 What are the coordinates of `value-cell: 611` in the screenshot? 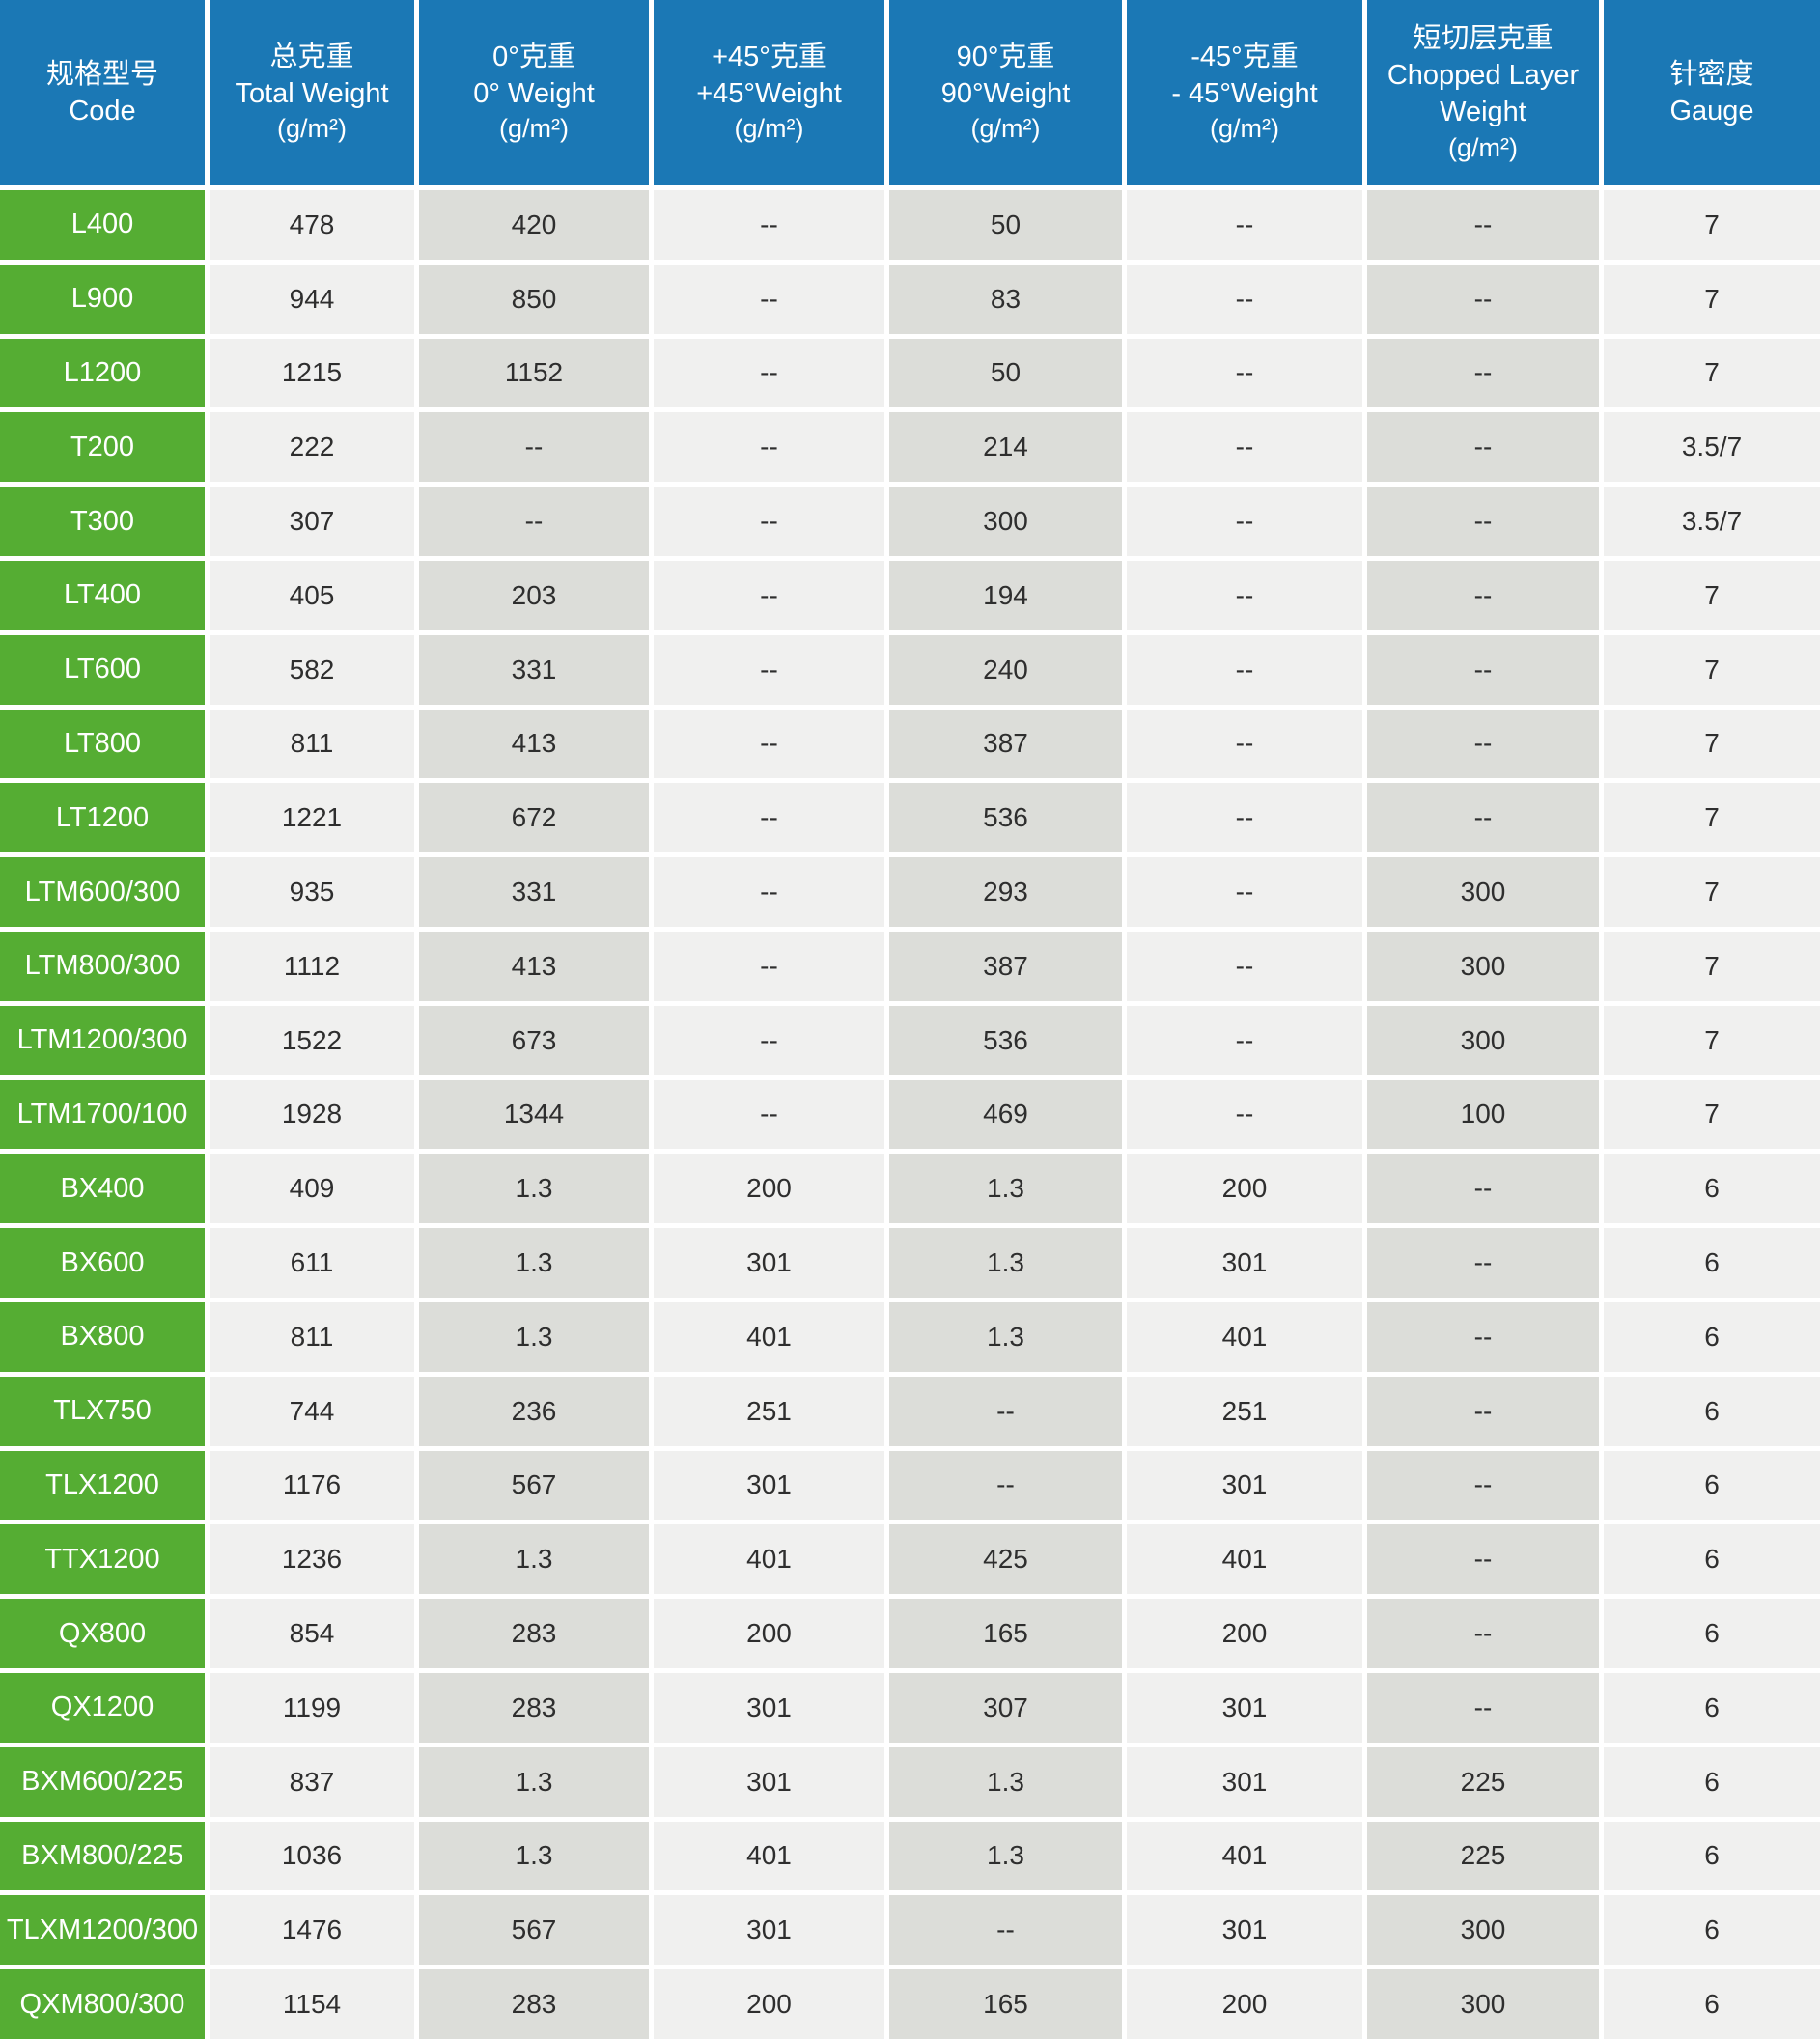 It's located at (312, 1263).